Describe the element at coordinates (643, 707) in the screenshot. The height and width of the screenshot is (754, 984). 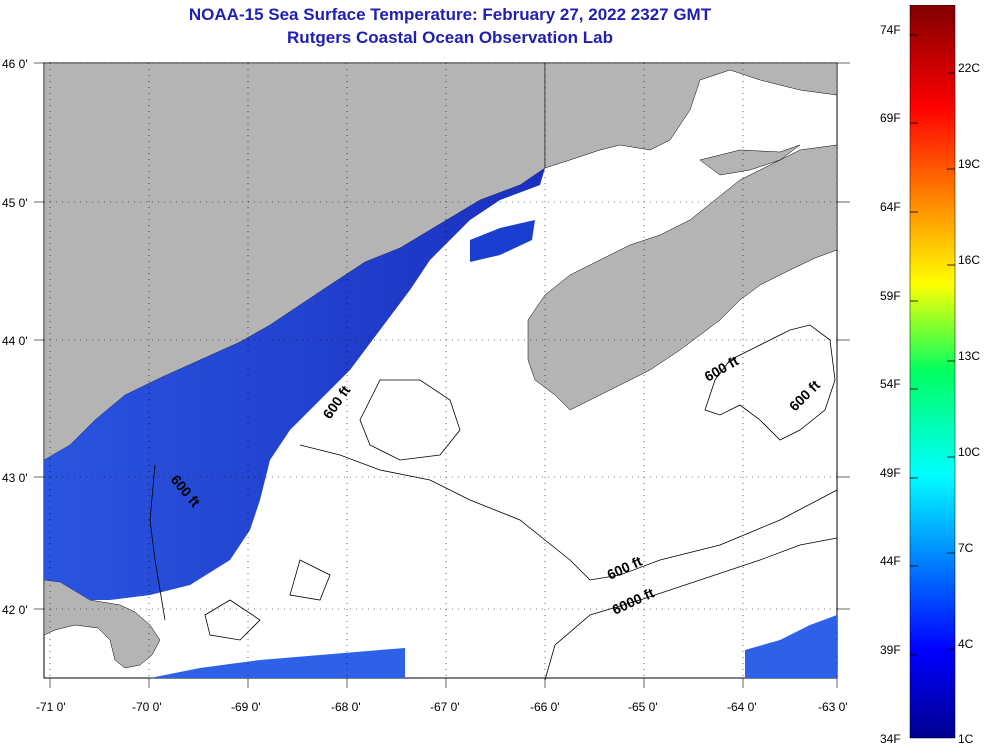
I see `lon-label: -65 0'` at that location.